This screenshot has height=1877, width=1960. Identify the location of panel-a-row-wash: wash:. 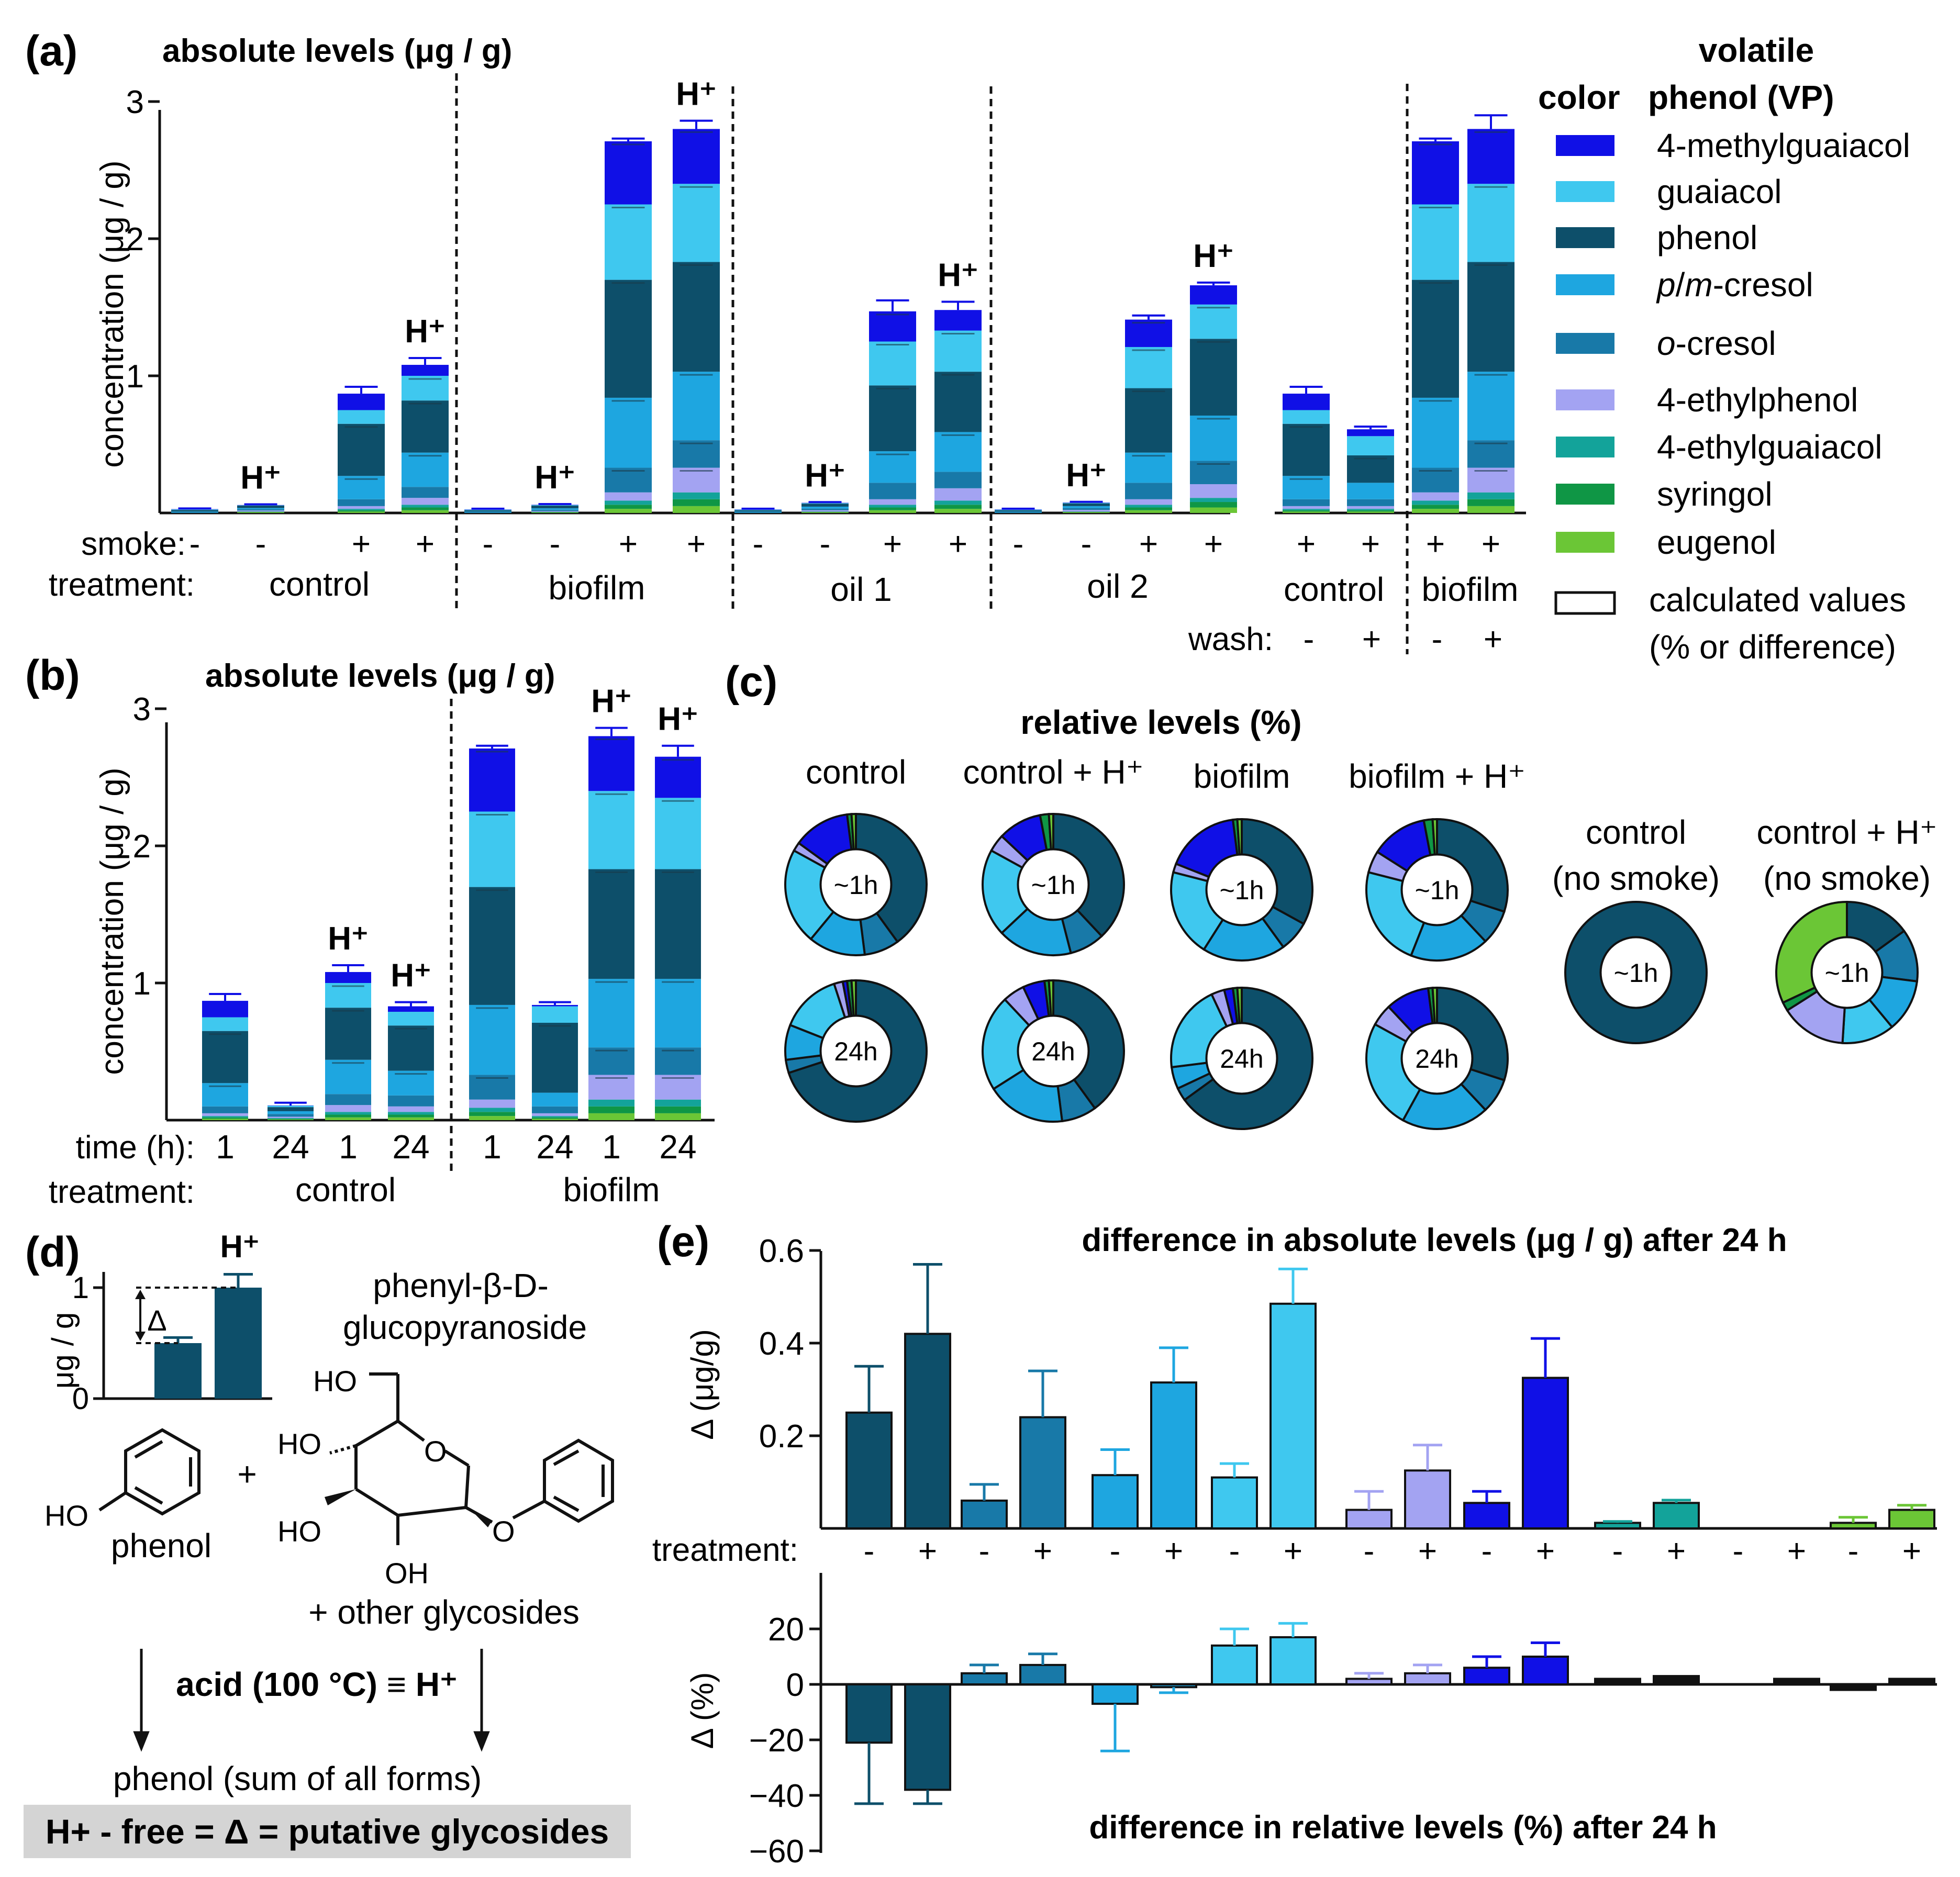
(1230, 639).